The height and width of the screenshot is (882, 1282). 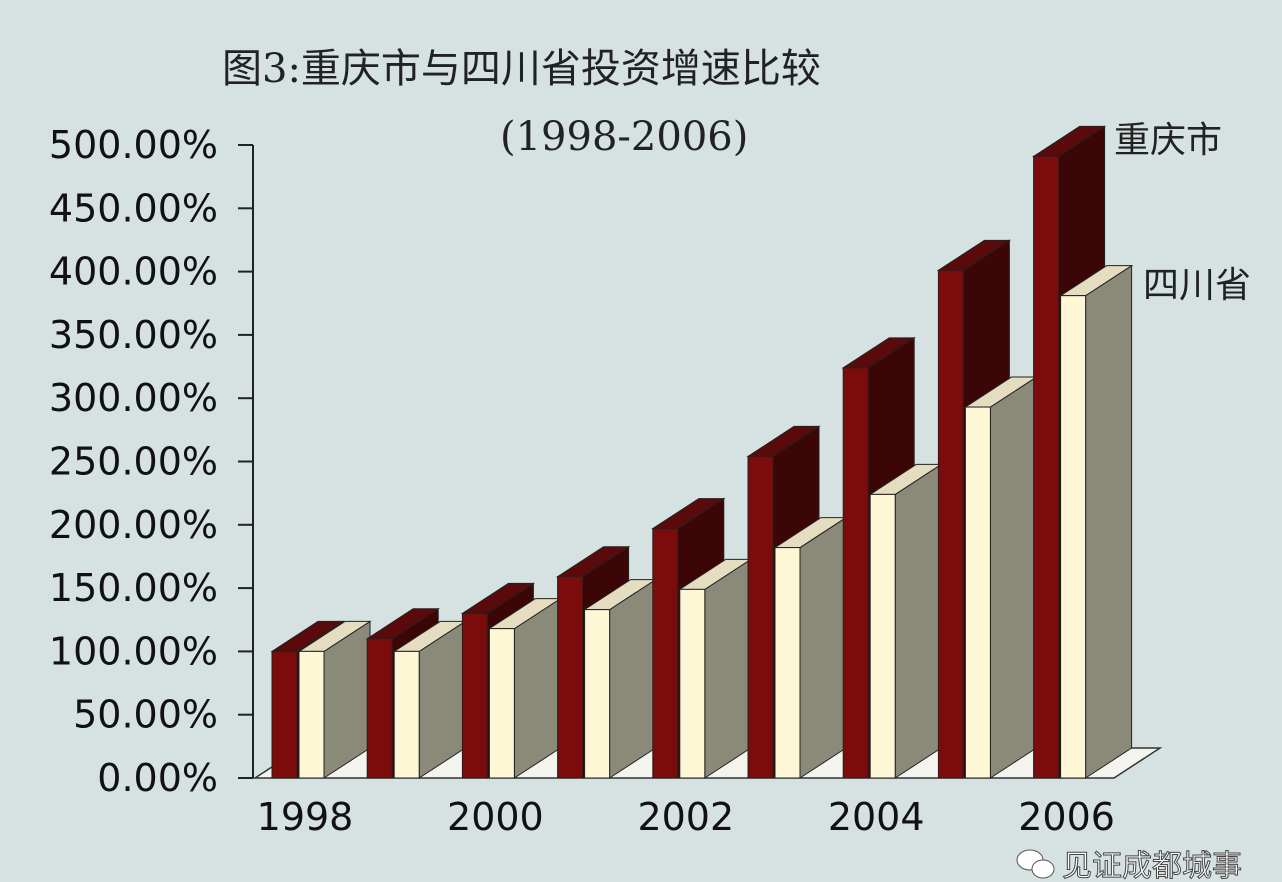 I want to click on y-tick-label: 100.00%, so click(x=133, y=651).